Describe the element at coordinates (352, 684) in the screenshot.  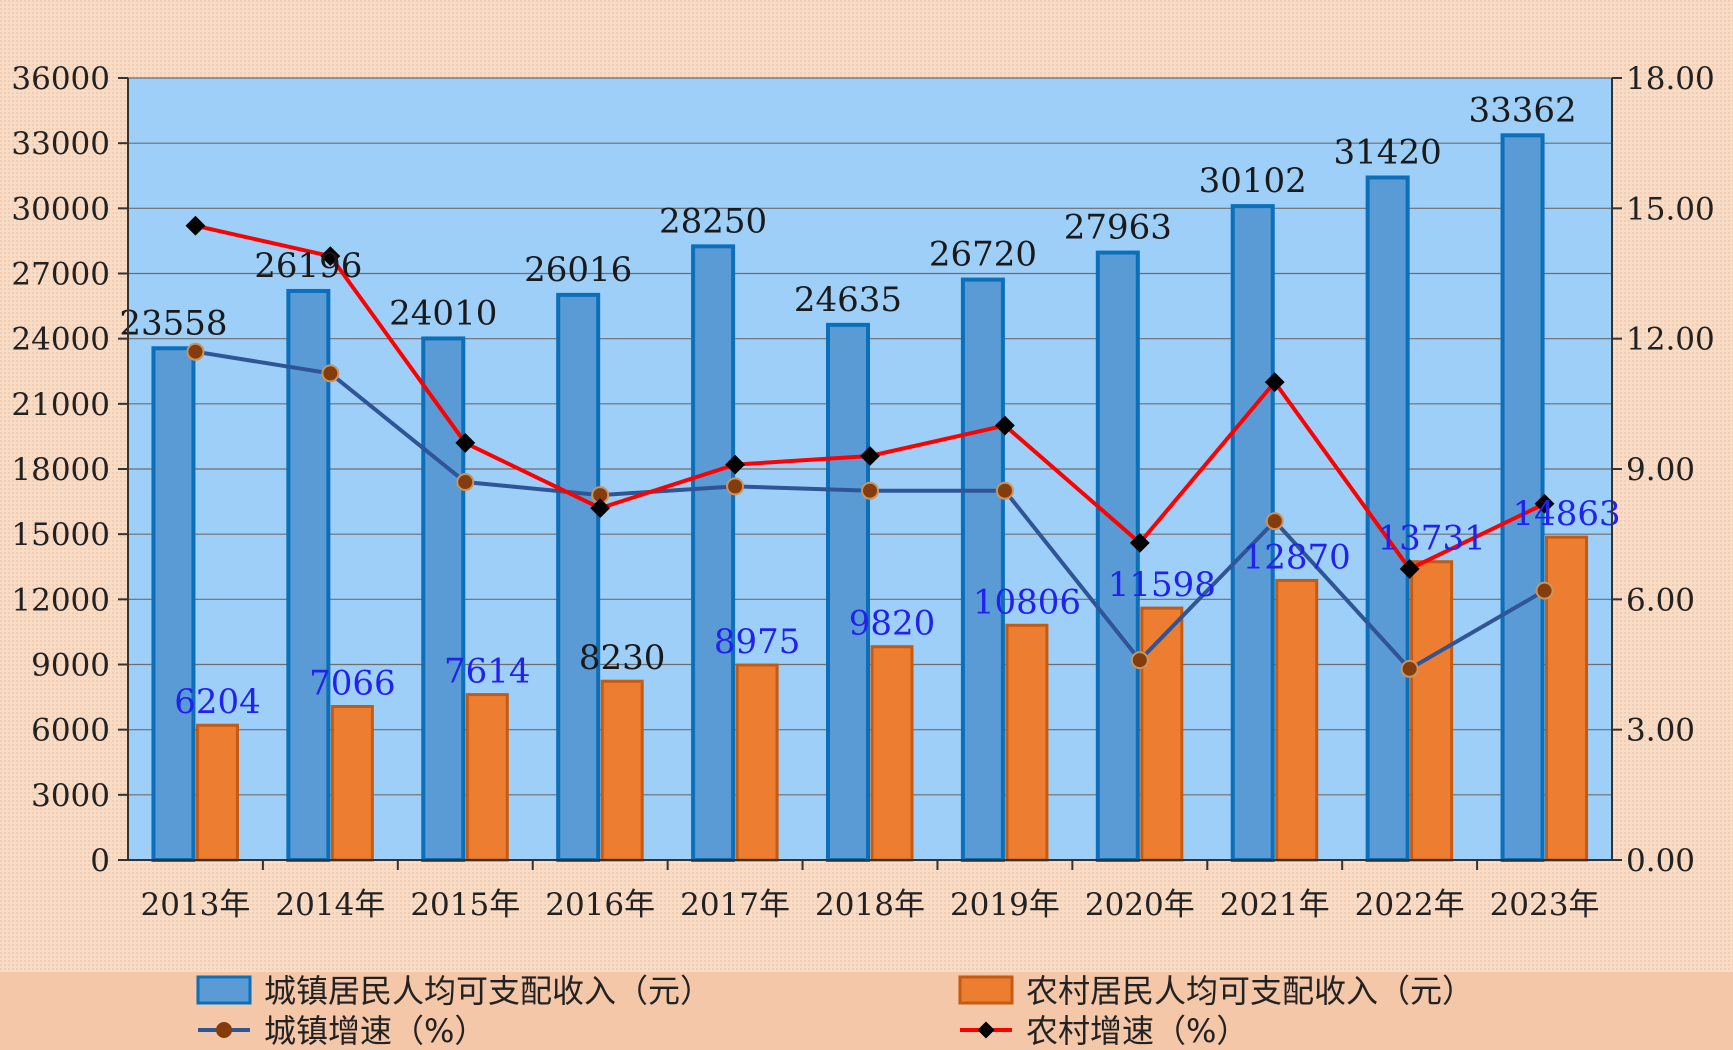
I see `rural-income-label: 7066` at that location.